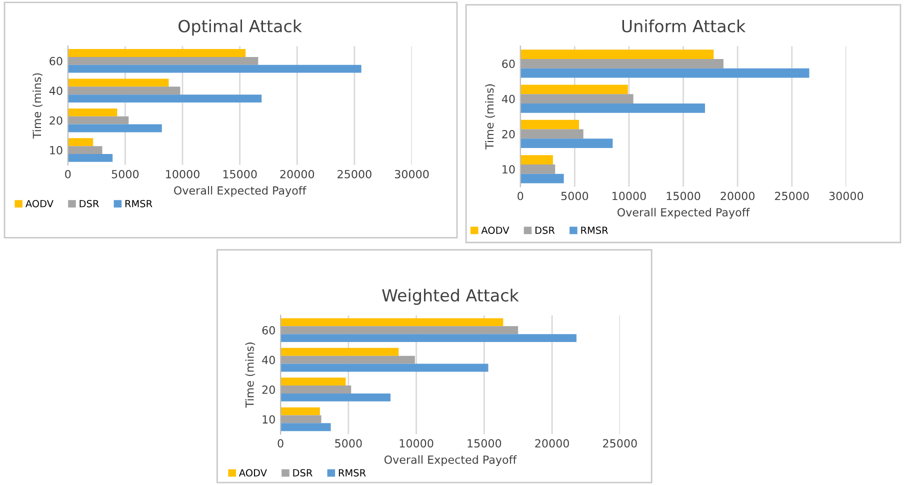 Image resolution: width=905 pixels, height=485 pixels. Describe the element at coordinates (684, 26) in the screenshot. I see `chart-title: Uniform Attack` at that location.